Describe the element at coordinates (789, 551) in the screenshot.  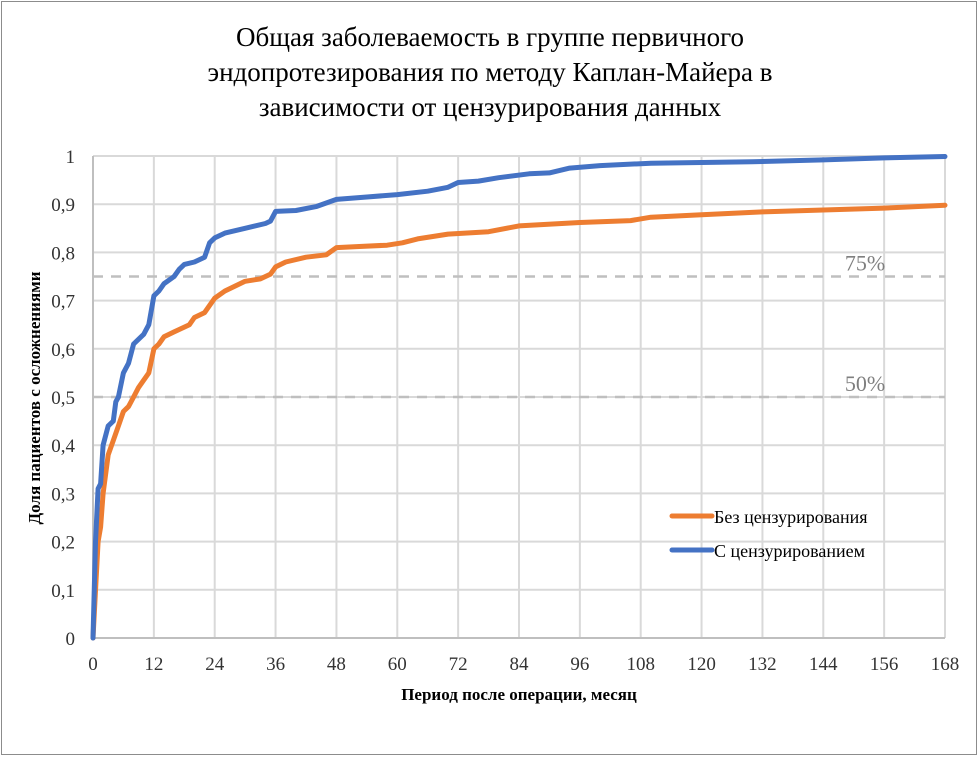
I see `legend-label-censored: С цензурированием` at that location.